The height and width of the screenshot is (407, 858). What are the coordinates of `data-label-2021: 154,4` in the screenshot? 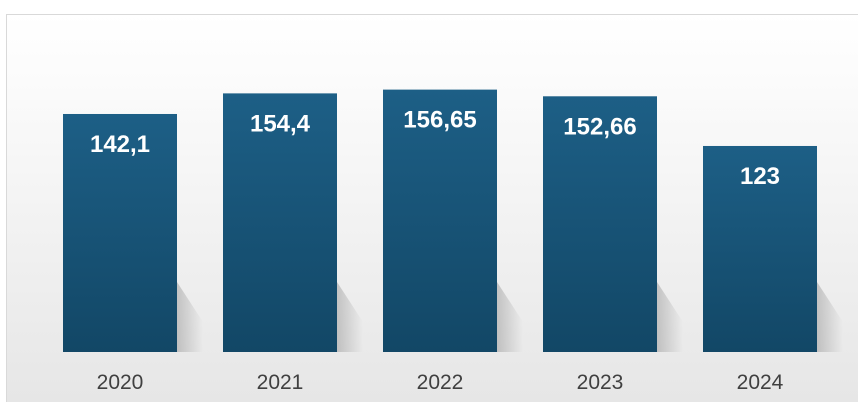 It's located at (280, 123).